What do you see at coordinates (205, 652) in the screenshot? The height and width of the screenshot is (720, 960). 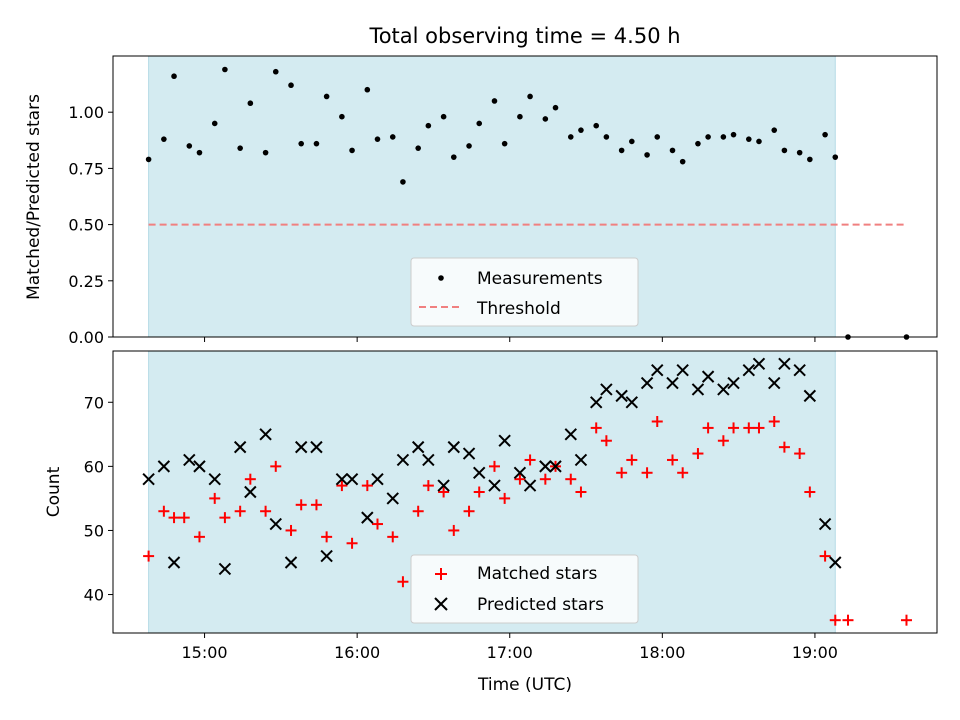 I see `x-tick-label: 15:00` at bounding box center [205, 652].